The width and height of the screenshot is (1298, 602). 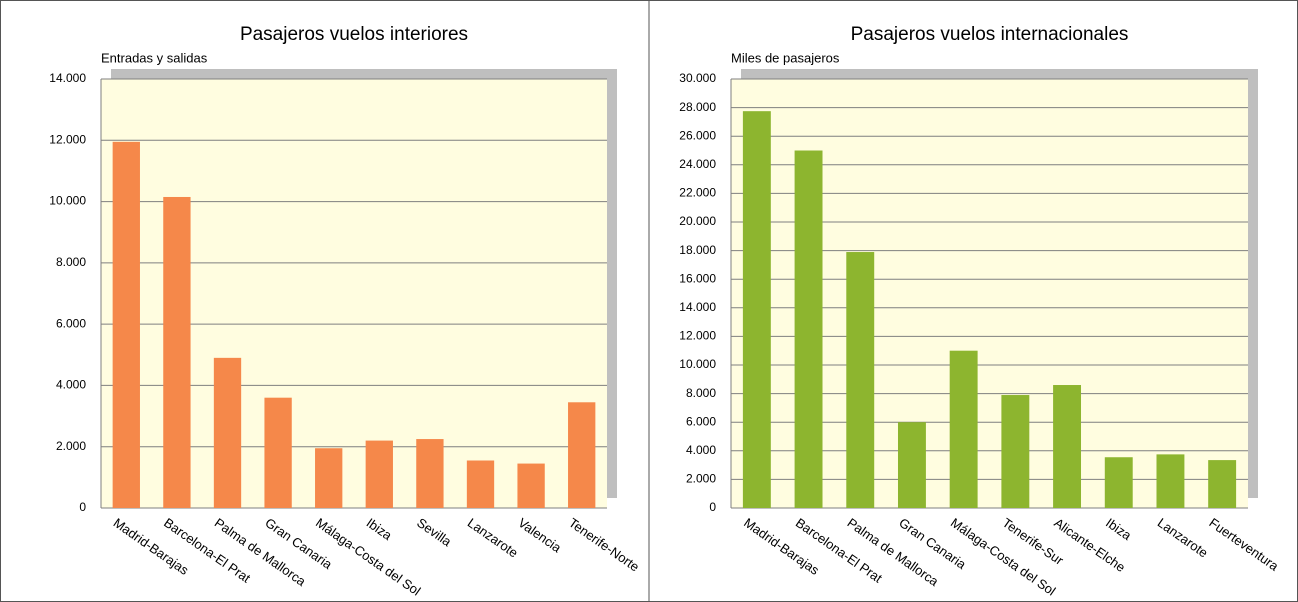 I want to click on subtitle: Miles de pasajeros, so click(x=785, y=57).